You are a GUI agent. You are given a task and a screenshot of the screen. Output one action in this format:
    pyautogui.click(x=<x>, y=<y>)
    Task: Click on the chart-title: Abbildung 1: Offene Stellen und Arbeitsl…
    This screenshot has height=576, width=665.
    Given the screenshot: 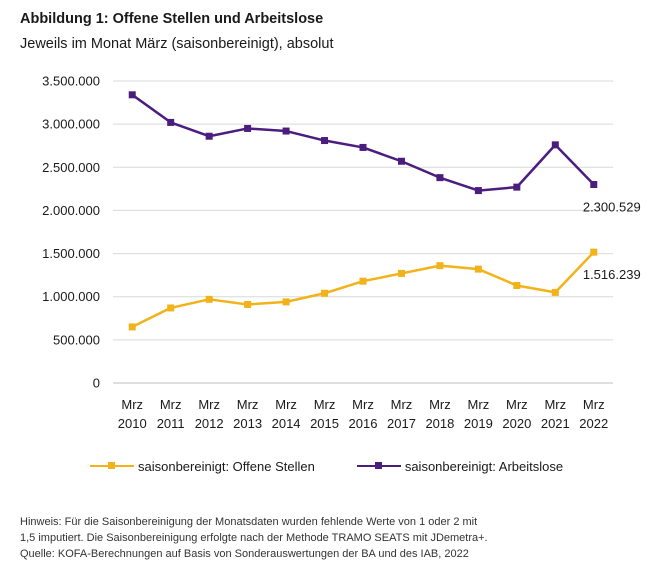 What is the action you would take?
    pyautogui.click(x=172, y=19)
    